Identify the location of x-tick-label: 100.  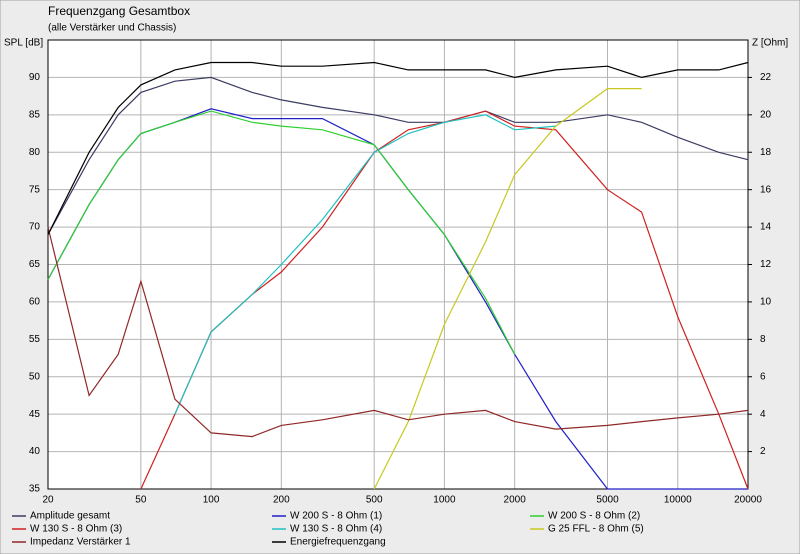
(211, 500).